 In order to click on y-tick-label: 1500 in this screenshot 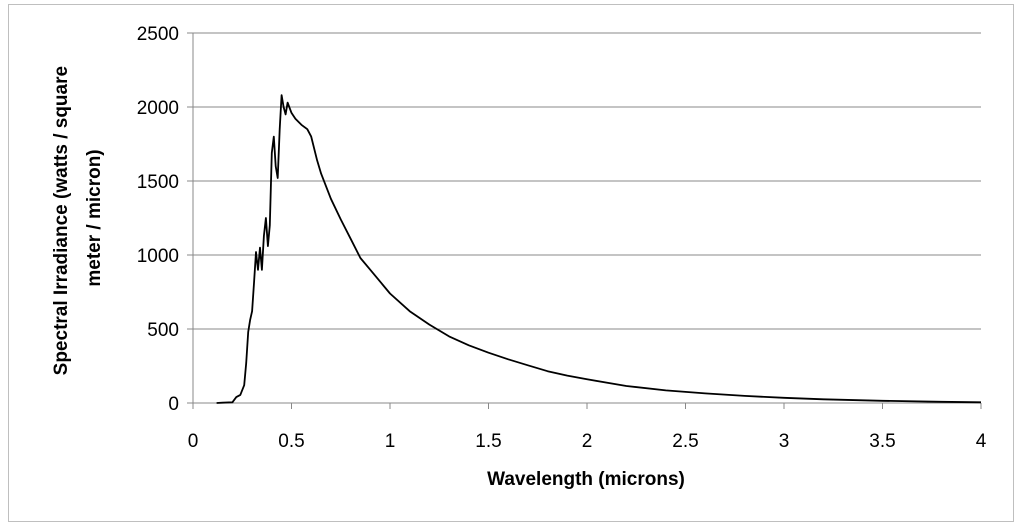, I will do `click(158, 182)`.